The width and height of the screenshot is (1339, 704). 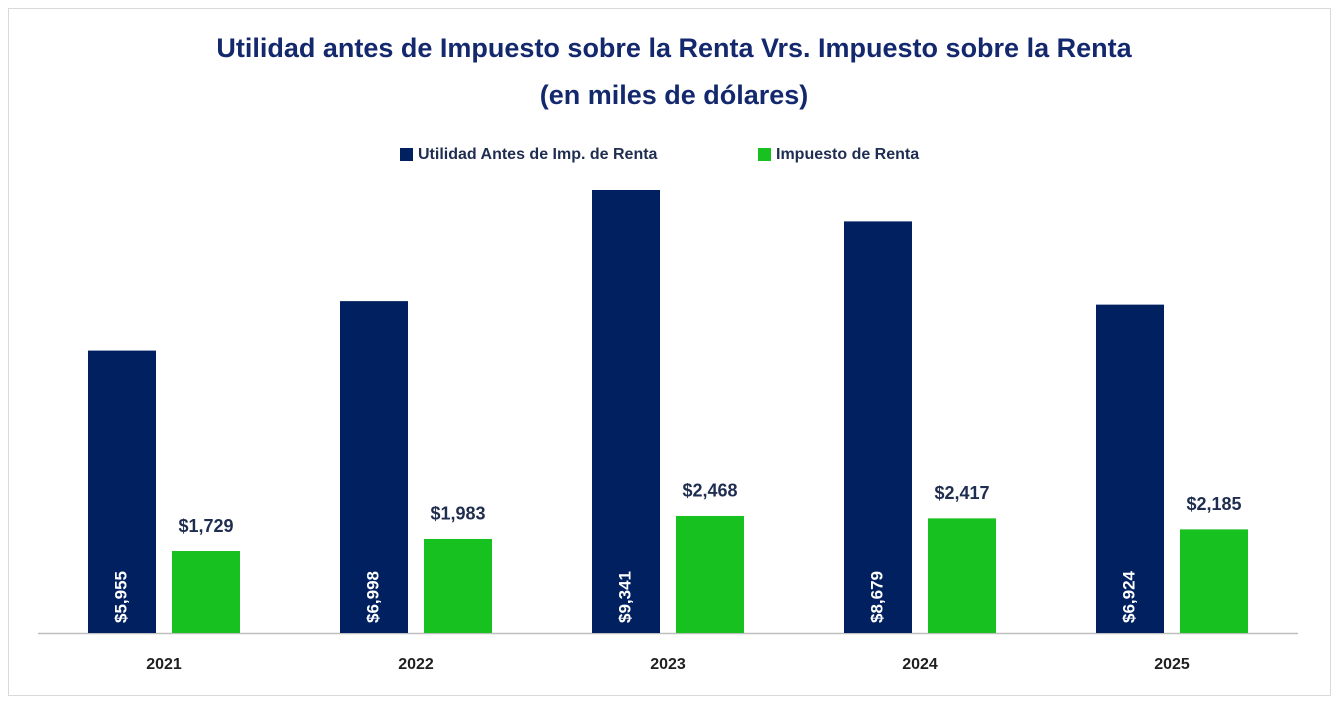 What do you see at coordinates (876, 597) in the screenshot?
I see `value-label: $8,679` at bounding box center [876, 597].